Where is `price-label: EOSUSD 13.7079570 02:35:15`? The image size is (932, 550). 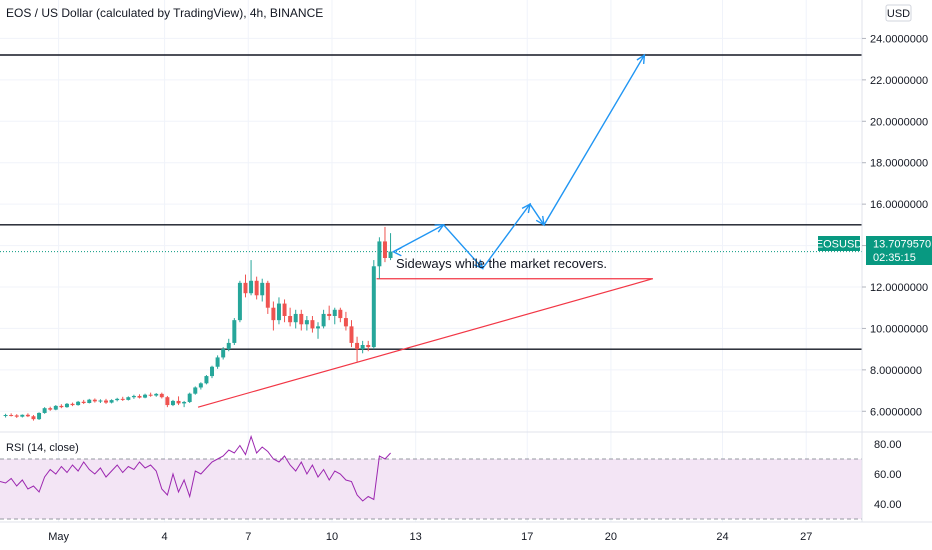
price-label: EOSUSD 13.7079570 02:35:15 is located at coordinates (874, 250).